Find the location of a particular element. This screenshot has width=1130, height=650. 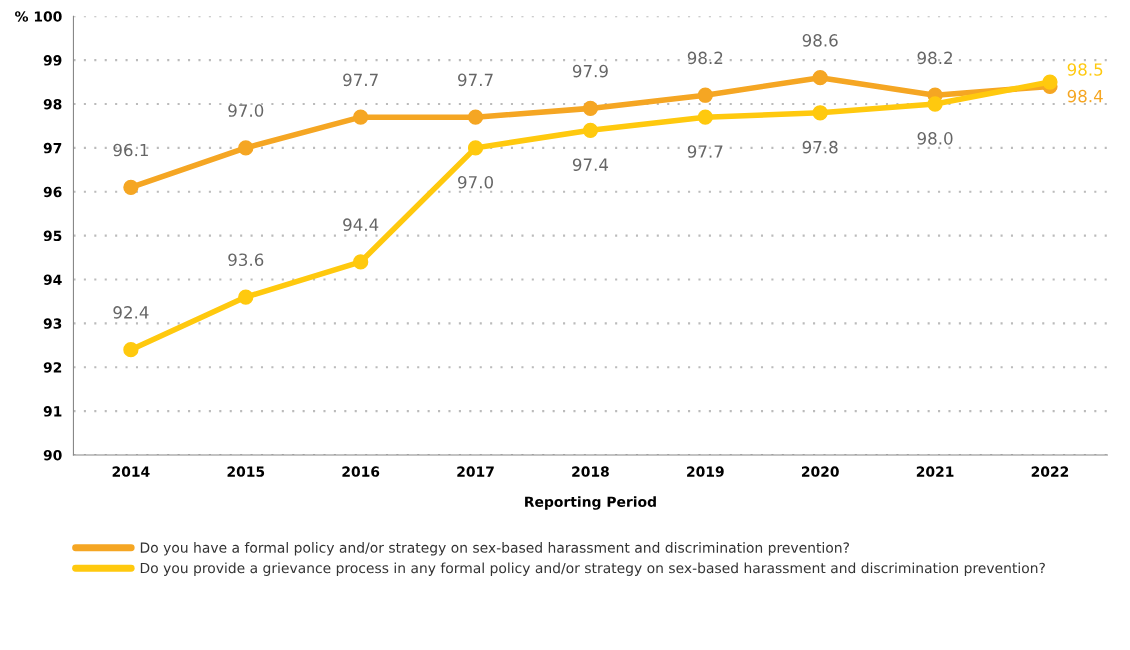

y-tick-label: 93 is located at coordinates (52, 323).